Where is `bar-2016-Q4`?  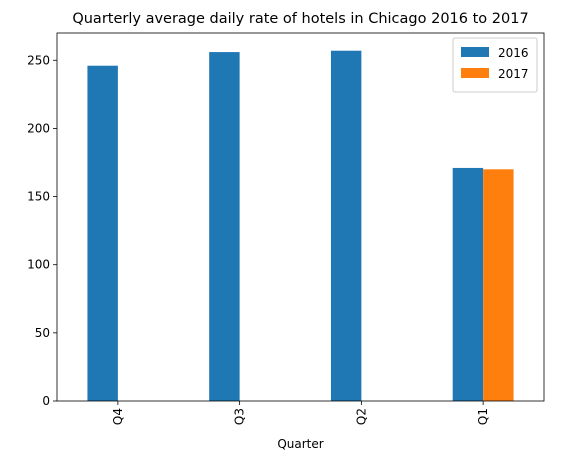 bar-2016-Q4 is located at coordinates (102, 233).